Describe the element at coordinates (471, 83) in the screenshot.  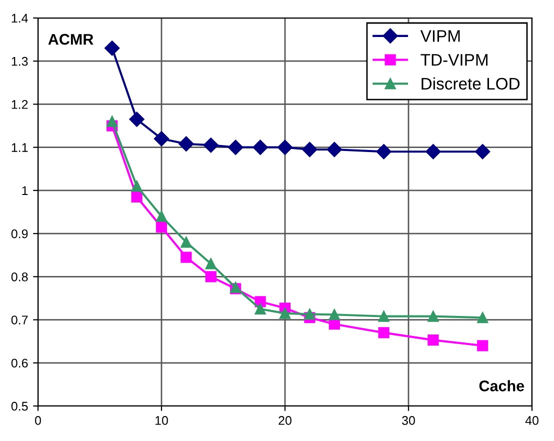
I see `legend-label: Discrete LOD` at that location.